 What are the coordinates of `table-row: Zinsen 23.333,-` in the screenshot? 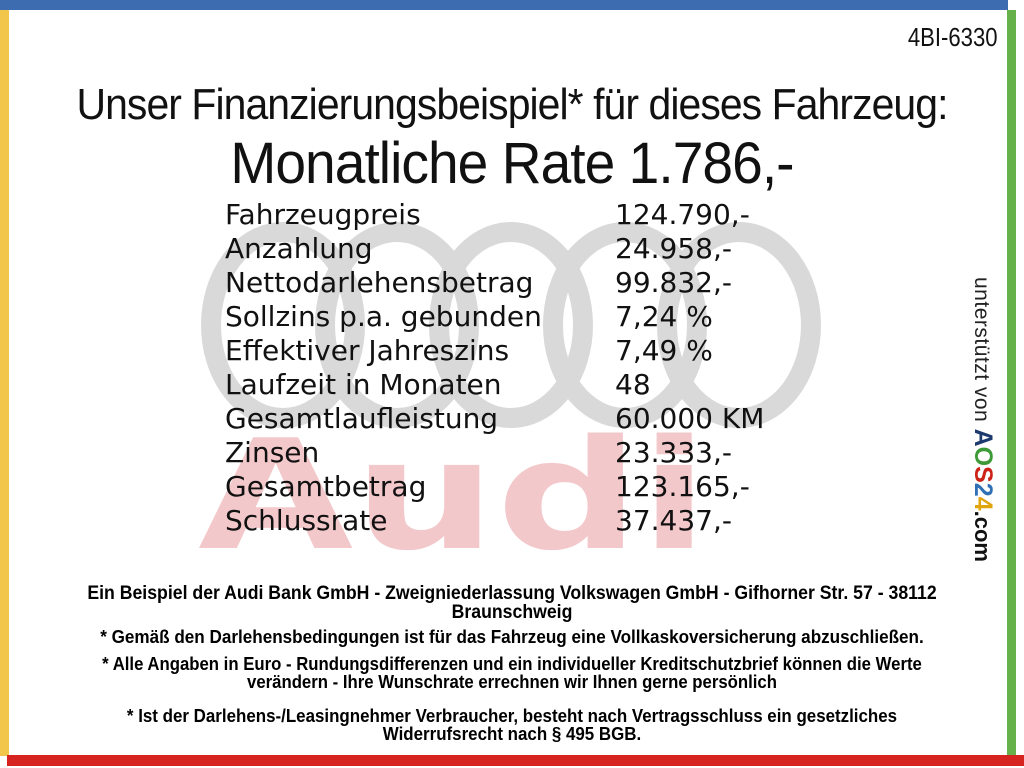 It's located at (494, 453).